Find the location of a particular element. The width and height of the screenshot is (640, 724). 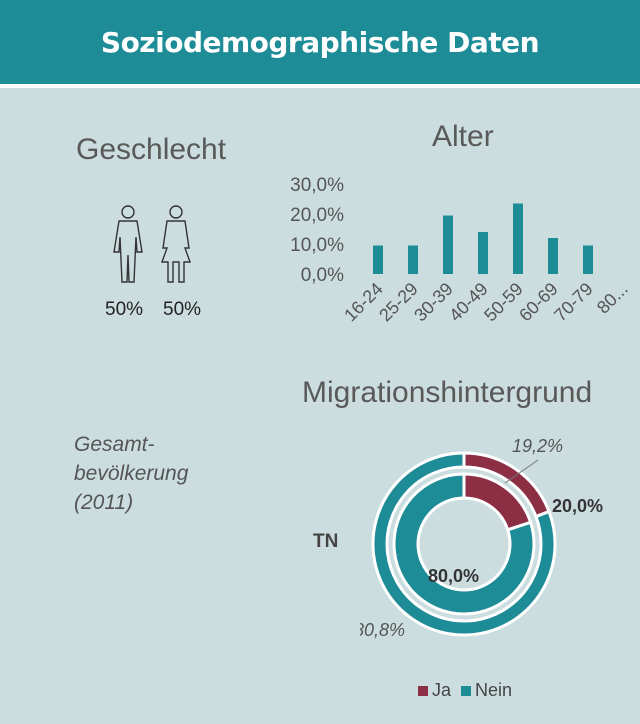

migration-donut-chart: 19,2% 20,0% 80,0% 80,8% is located at coordinates (481, 538).